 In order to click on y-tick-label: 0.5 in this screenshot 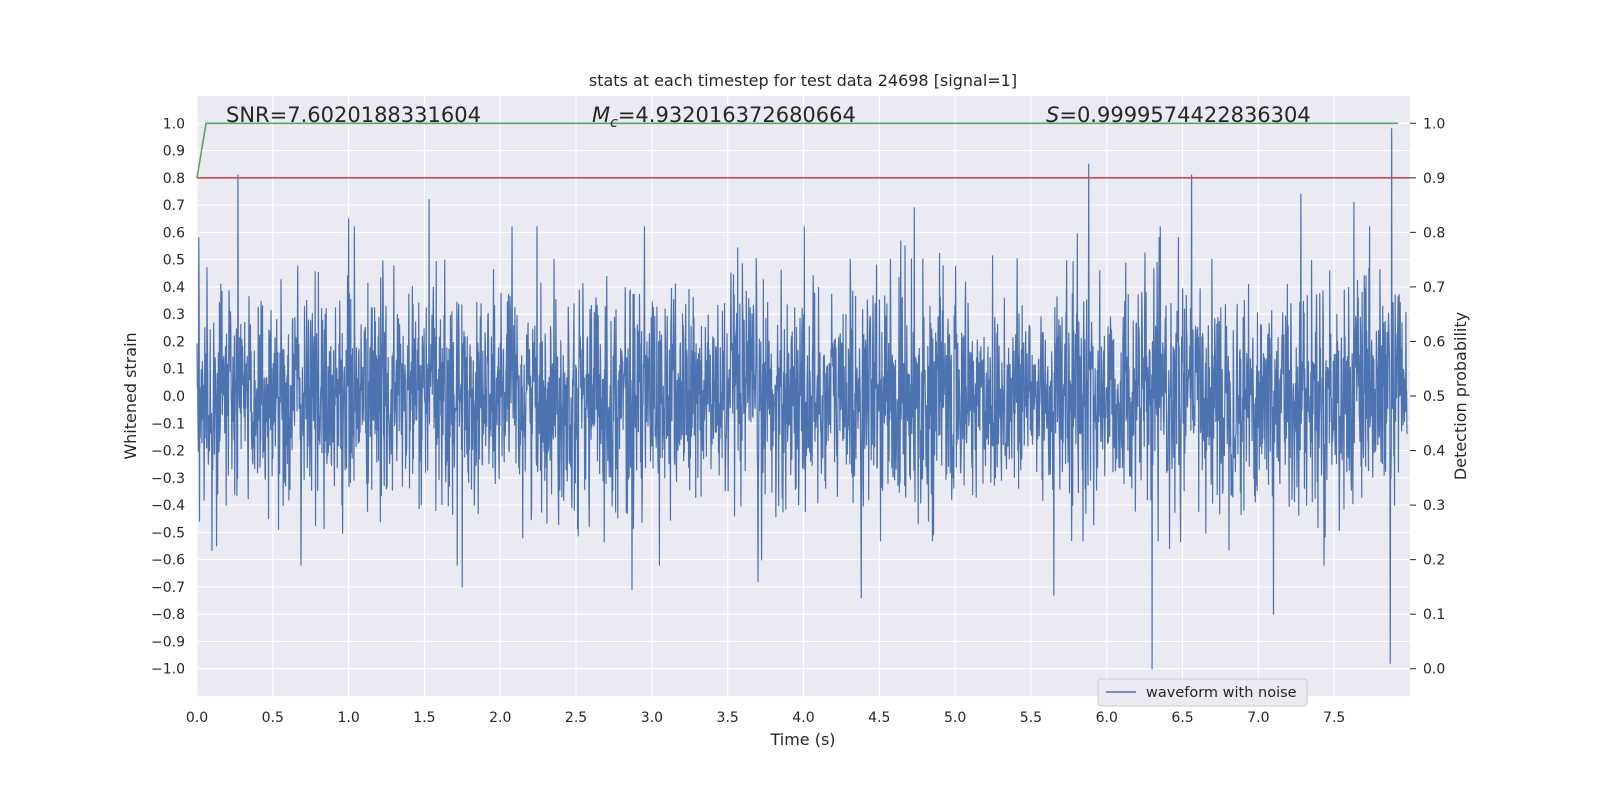, I will do `click(174, 261)`.